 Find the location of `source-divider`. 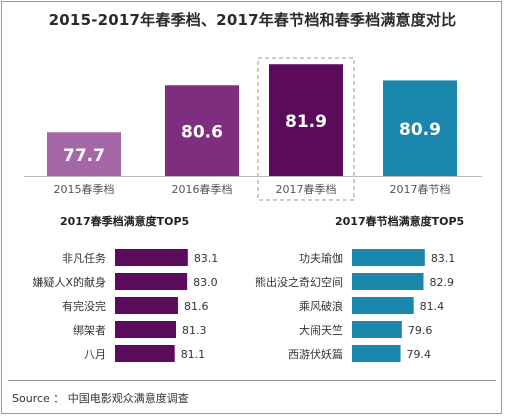

source-divider is located at coordinates (252, 380).